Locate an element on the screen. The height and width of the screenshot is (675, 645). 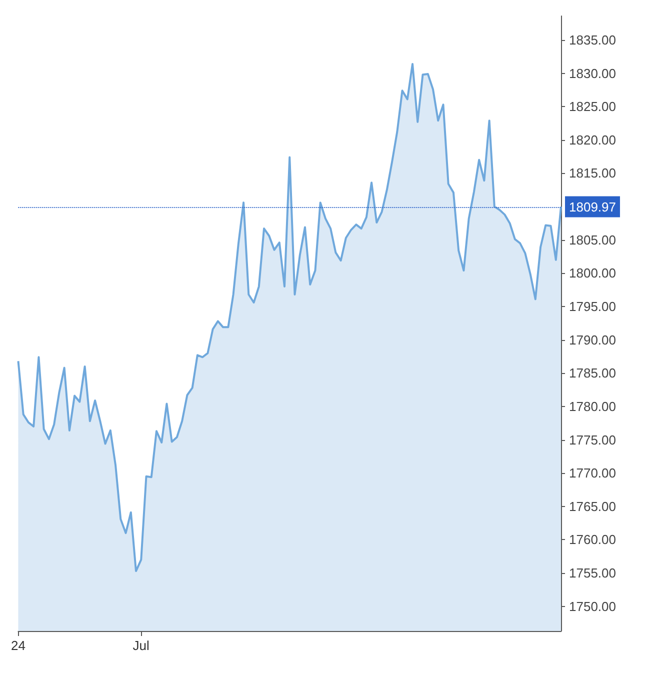
ref-line-label: 1809.97 is located at coordinates (592, 206).